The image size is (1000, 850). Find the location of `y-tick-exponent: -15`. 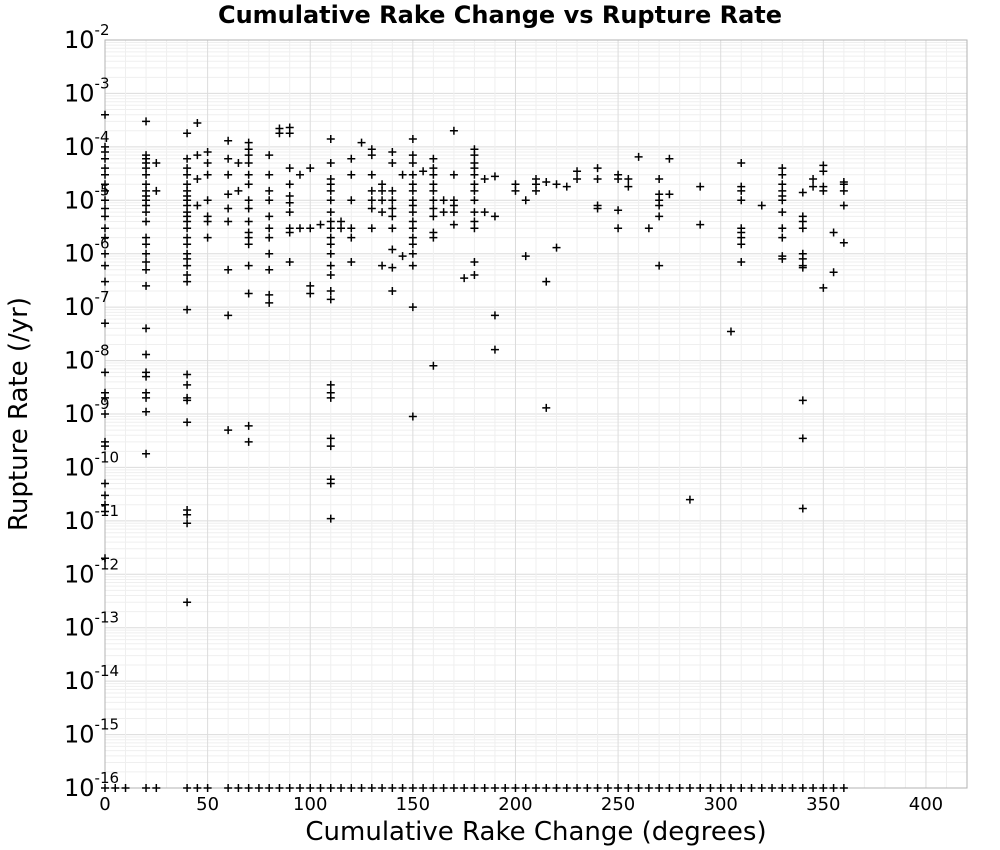

y-tick-exponent: -15 is located at coordinates (107, 725).